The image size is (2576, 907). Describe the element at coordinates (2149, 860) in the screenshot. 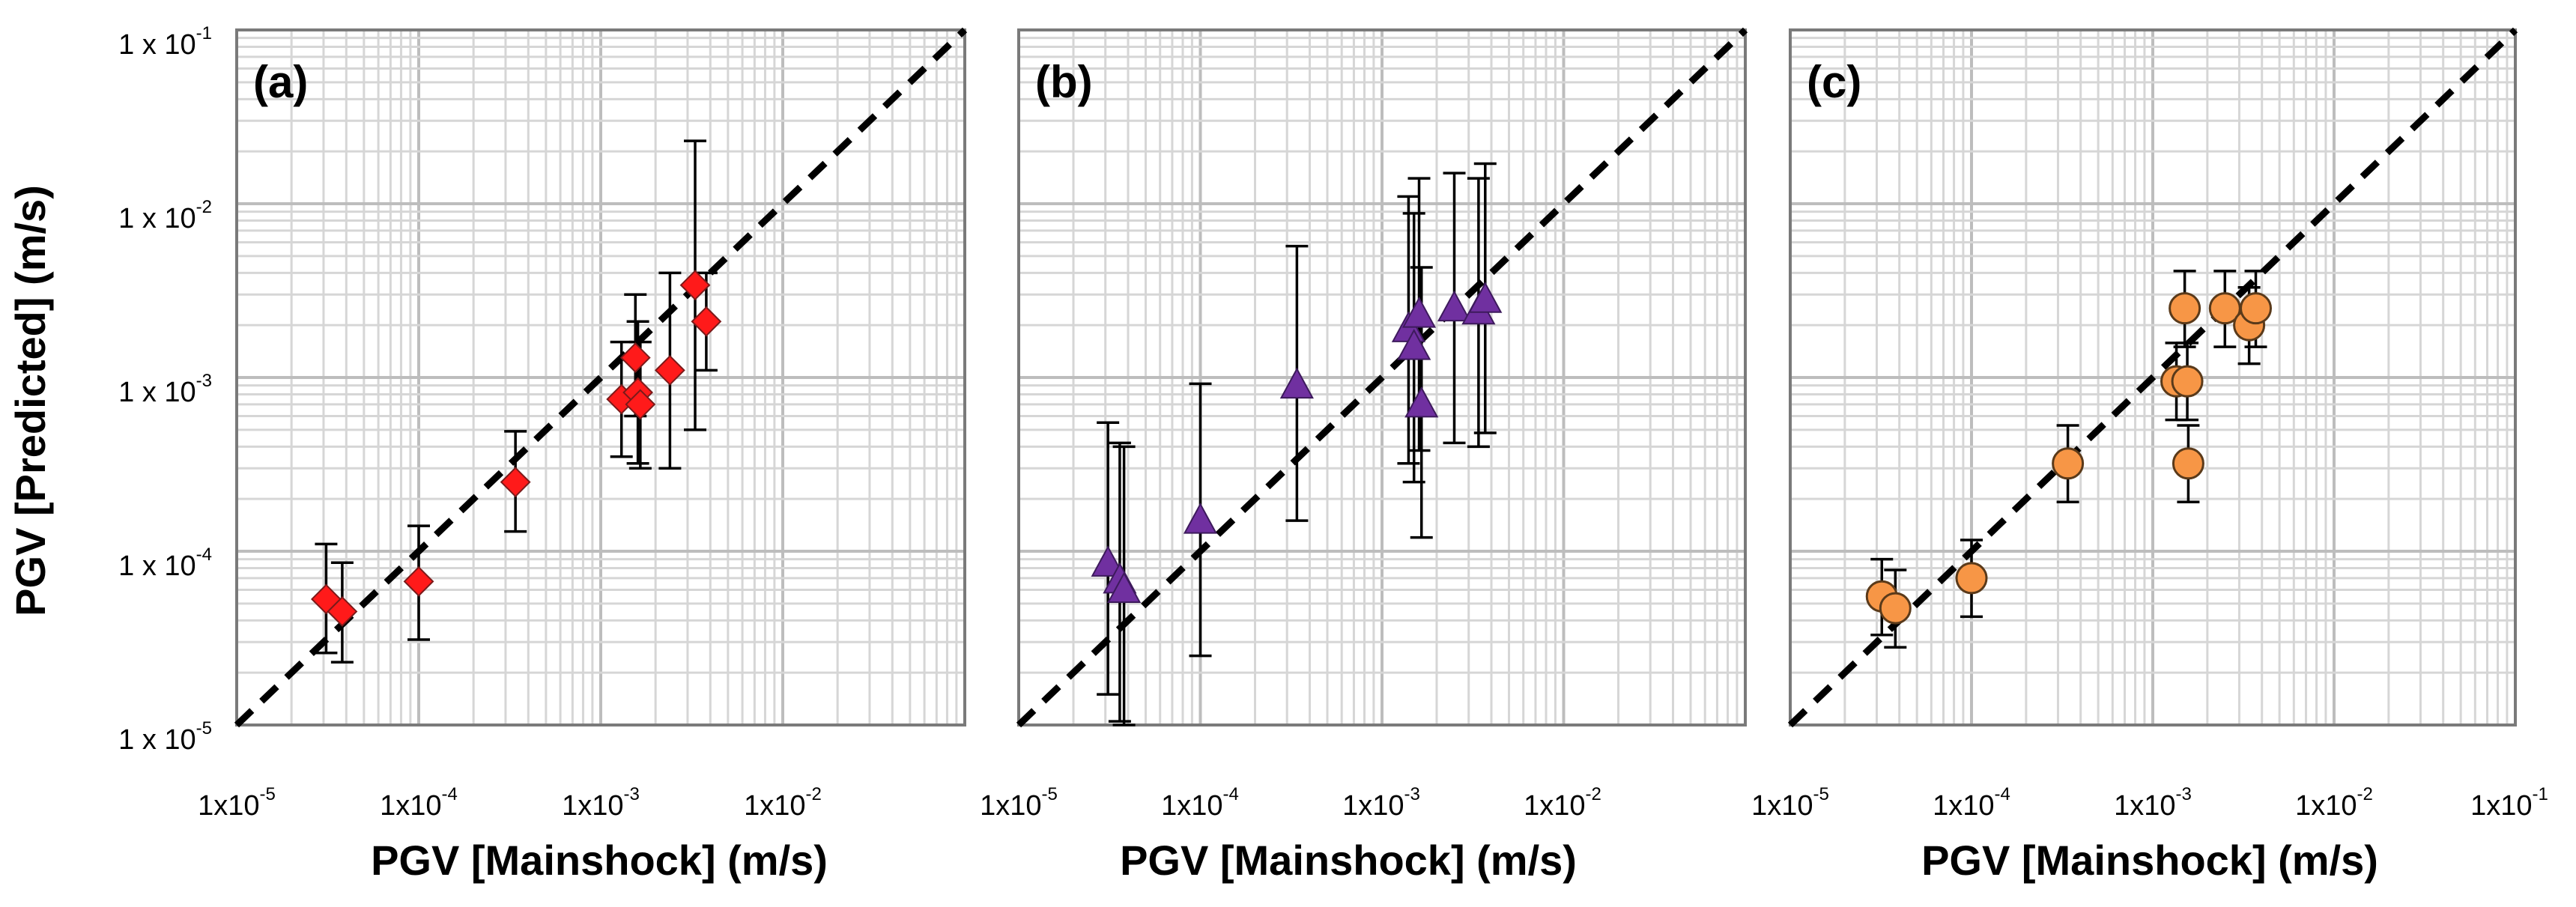

I see `x-axis-title-c: PGV [Mainshock] (m/s)` at that location.